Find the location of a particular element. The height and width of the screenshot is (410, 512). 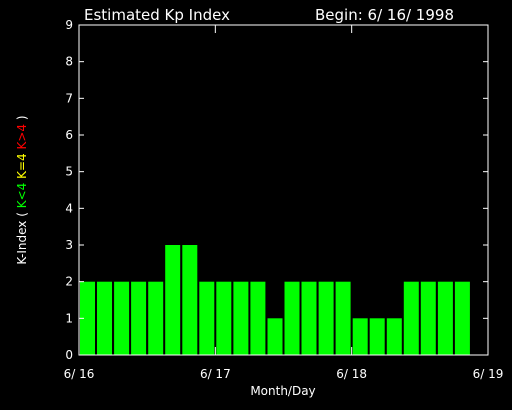

y-tick-label: 5 is located at coordinates (69, 172).